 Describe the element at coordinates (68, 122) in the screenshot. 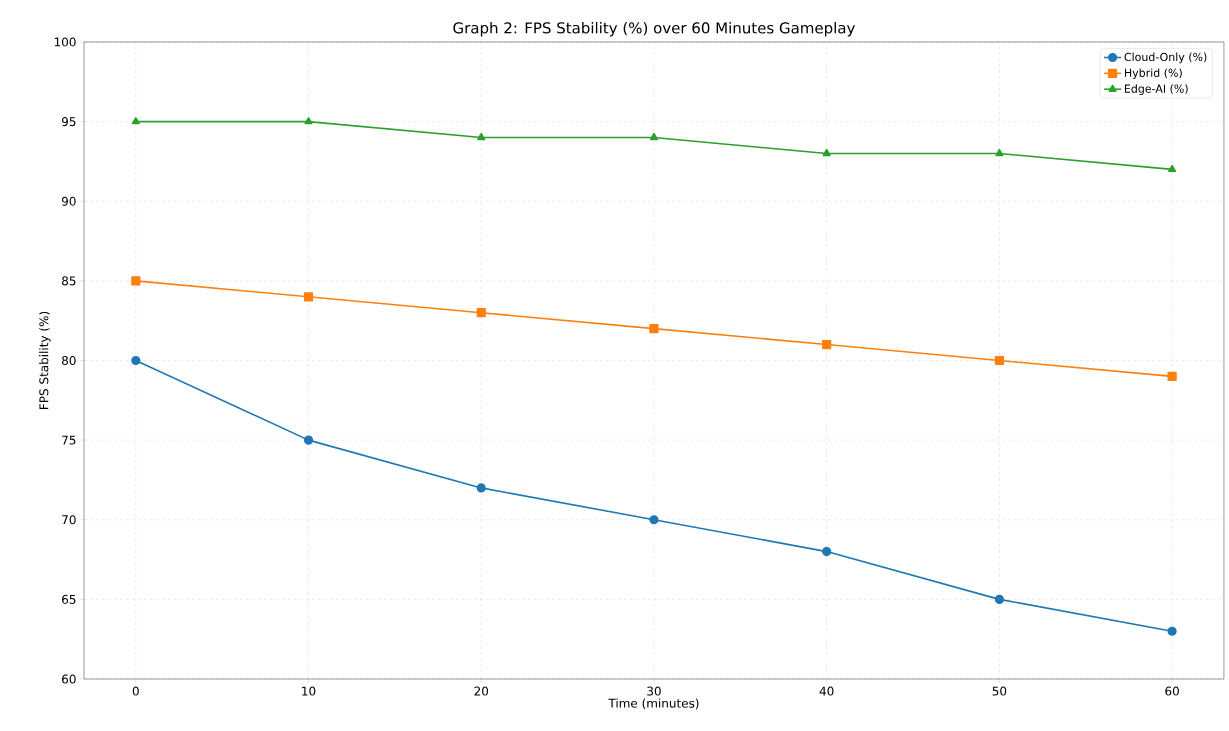

I see `y-tick-label: 95` at that location.